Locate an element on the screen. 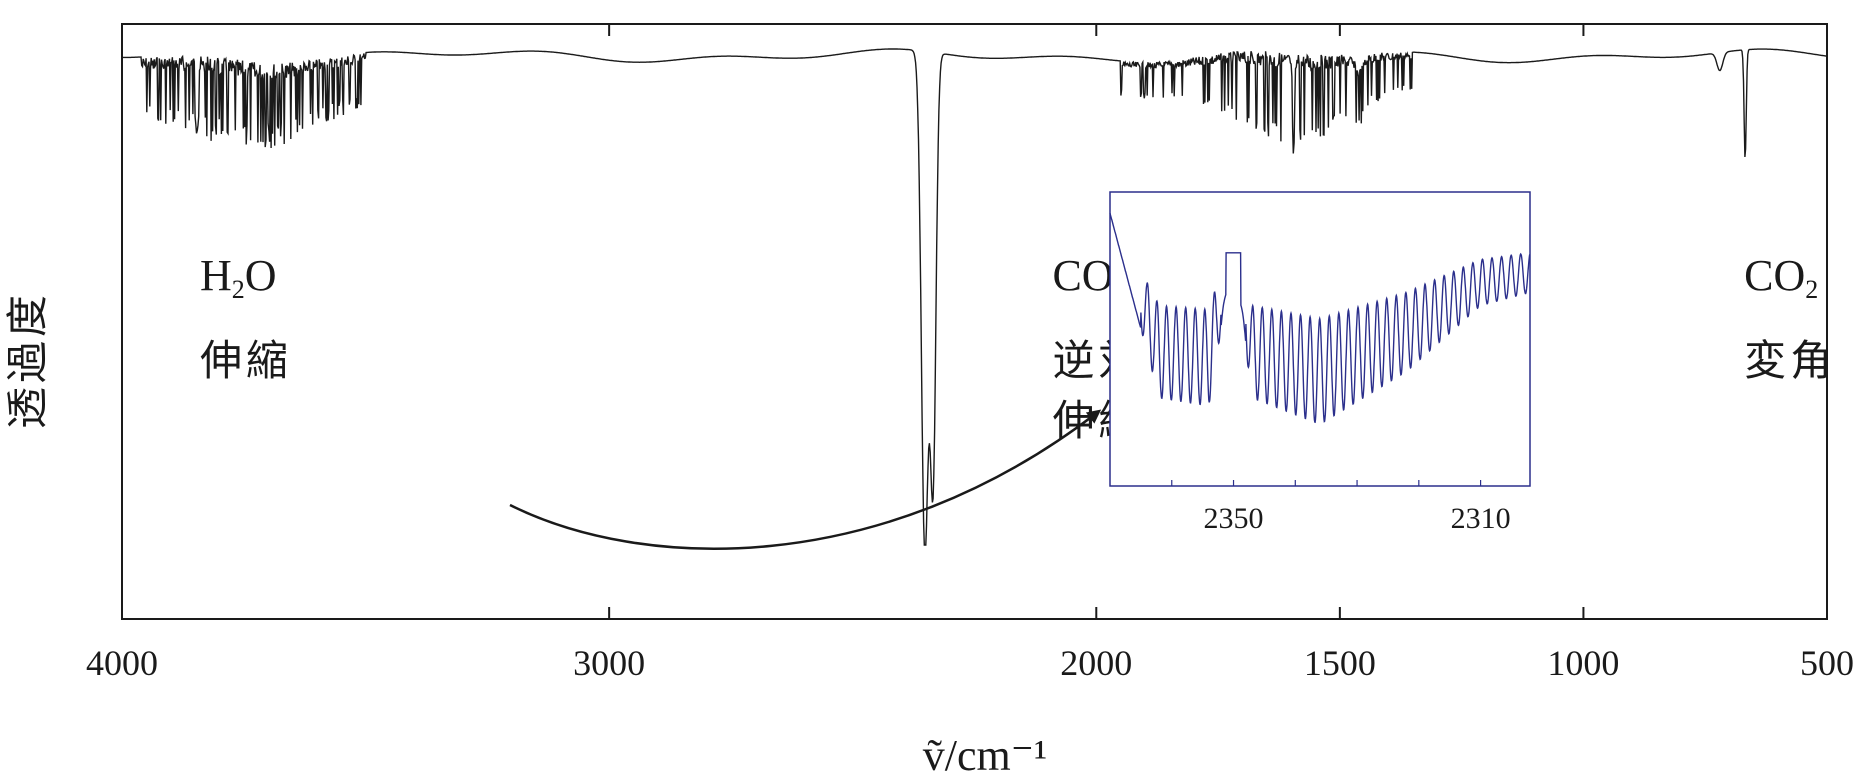  x-tick-label-1000: 1000 is located at coordinates (1583, 663).